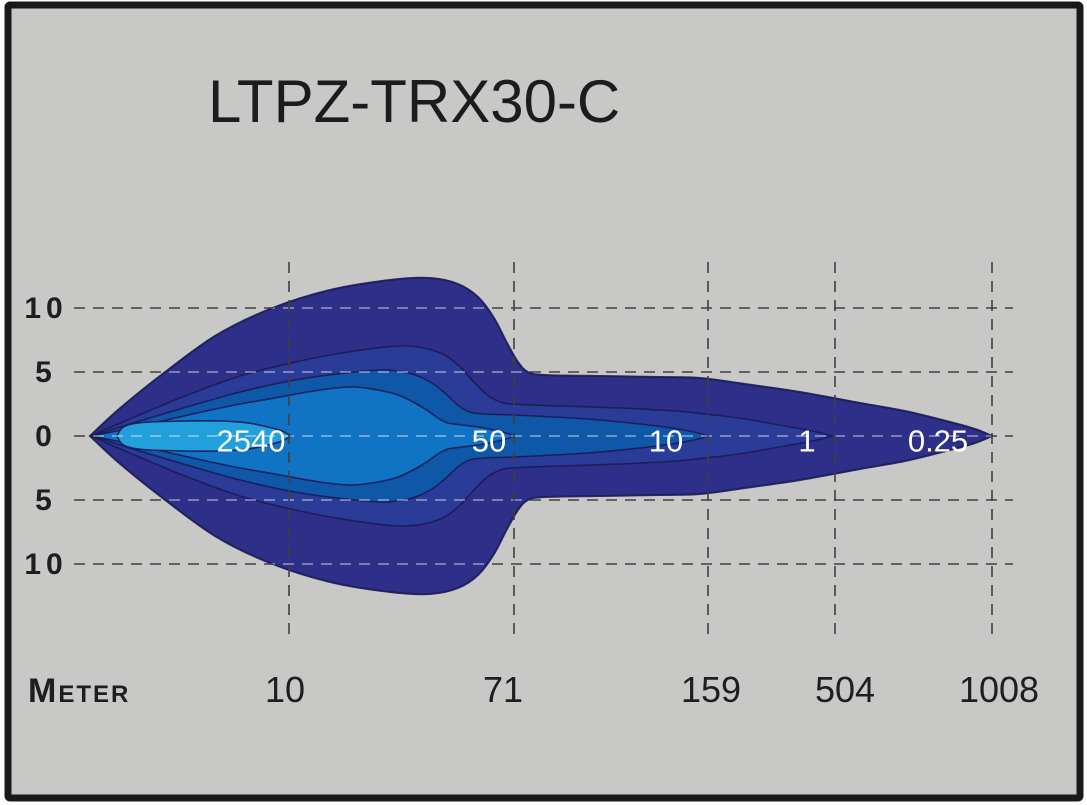 The image size is (1087, 805). I want to click on contour-label-50: 50, so click(489, 441).